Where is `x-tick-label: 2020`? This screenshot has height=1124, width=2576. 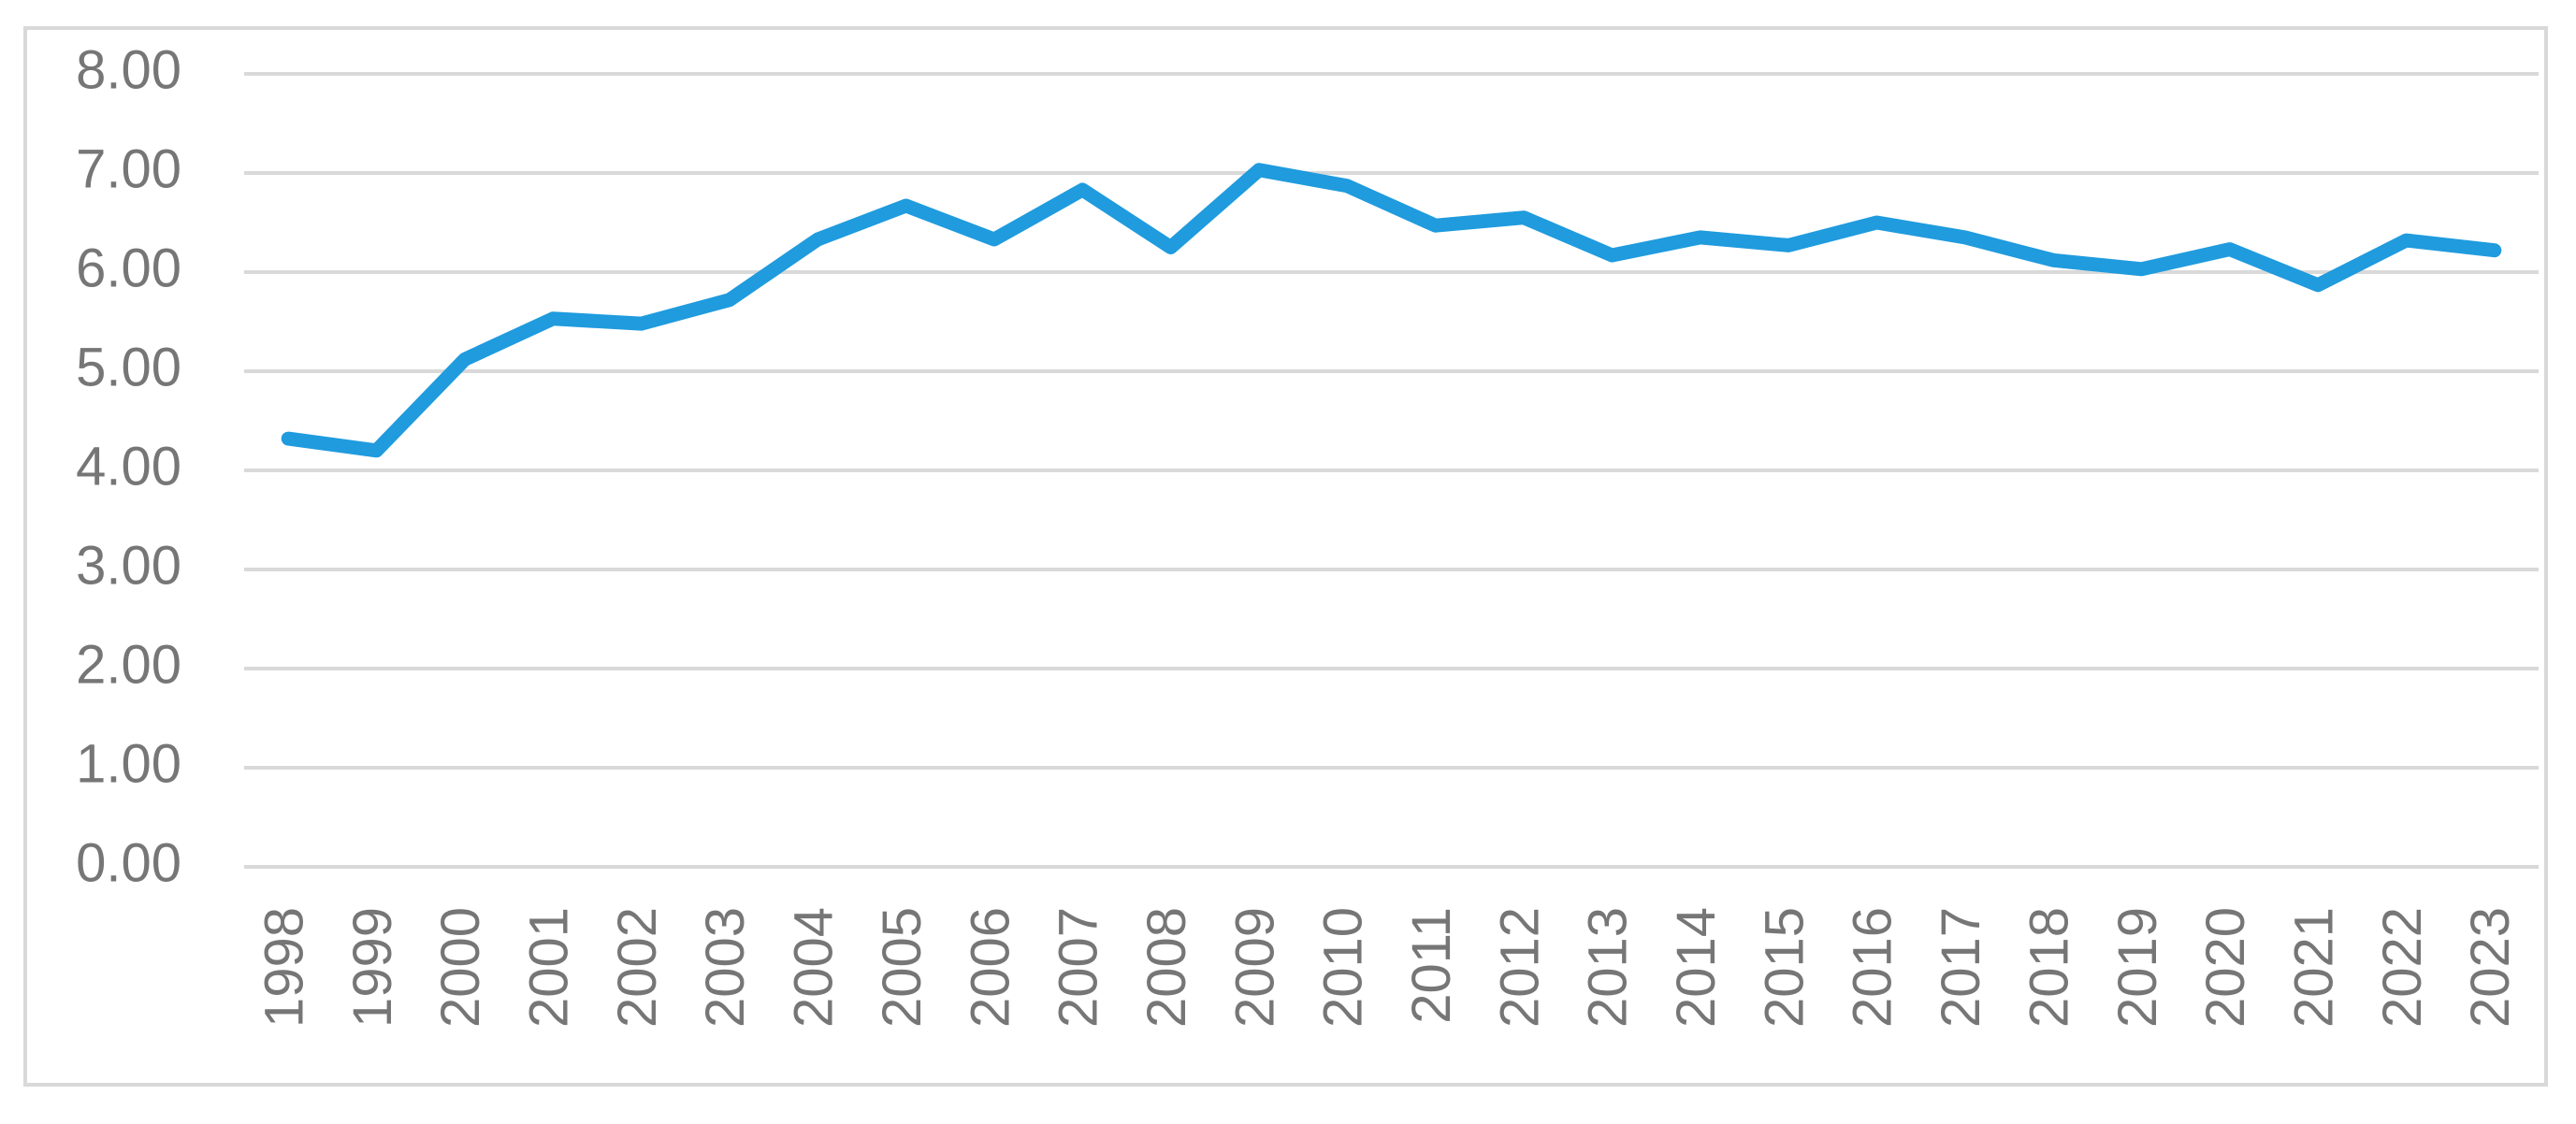
x-tick-label: 2020 is located at coordinates (2225, 967).